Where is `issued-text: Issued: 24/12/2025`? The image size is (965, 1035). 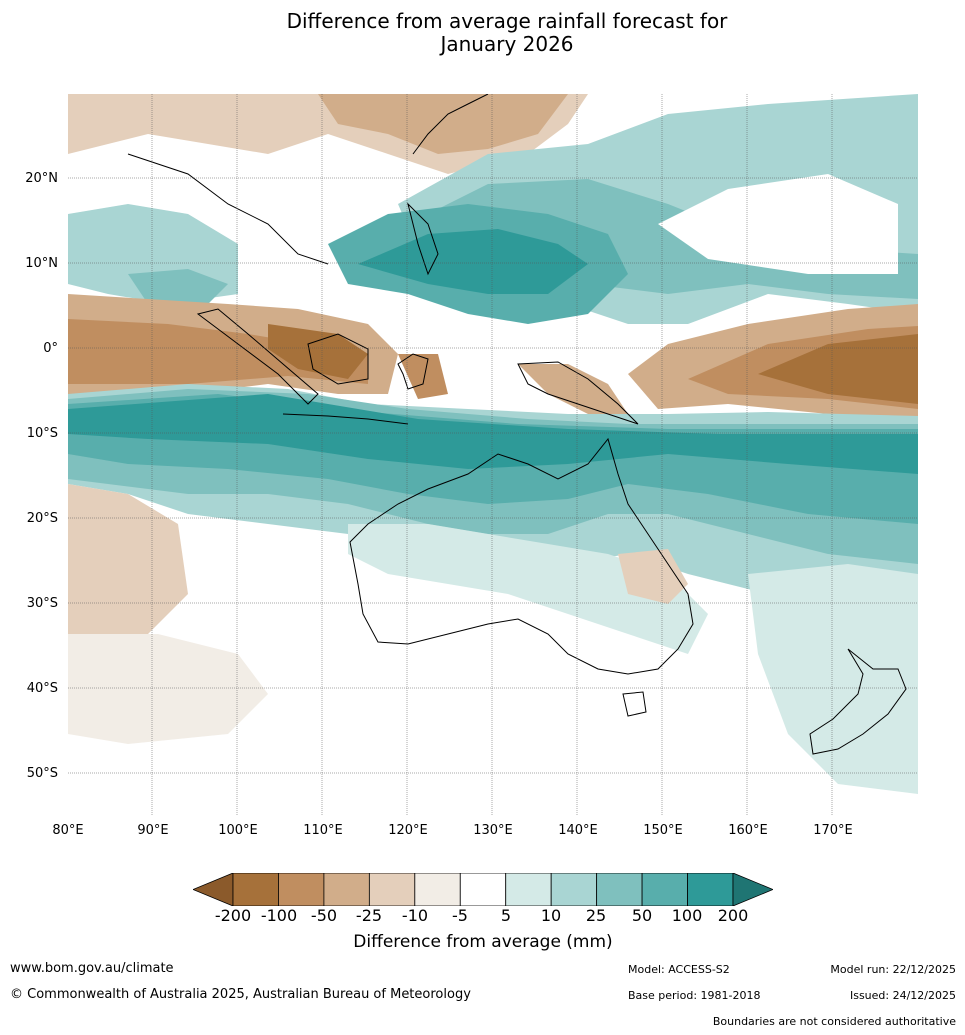
issued-text: Issued: 24/12/2025 is located at coordinates (902, 995).